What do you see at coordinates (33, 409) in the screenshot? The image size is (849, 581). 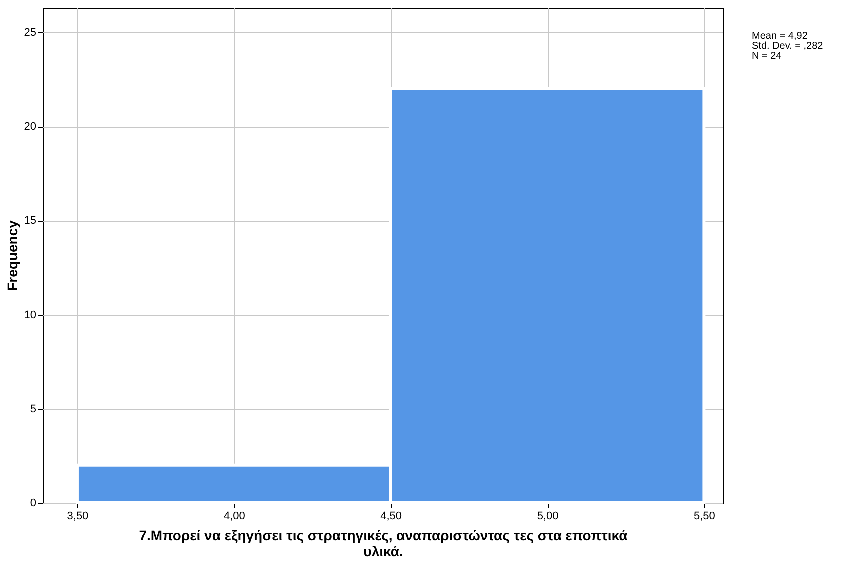 I see `y-tick-label: 5` at bounding box center [33, 409].